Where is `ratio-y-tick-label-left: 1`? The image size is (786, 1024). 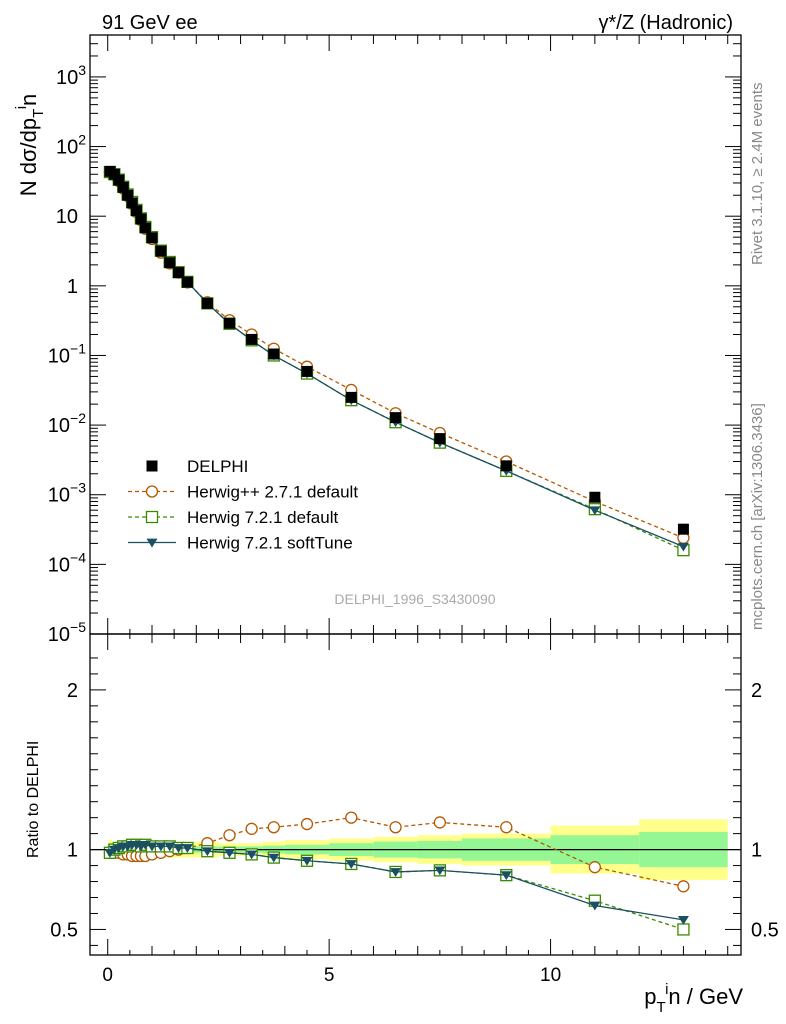
ratio-y-tick-label-left: 1 is located at coordinates (72, 851).